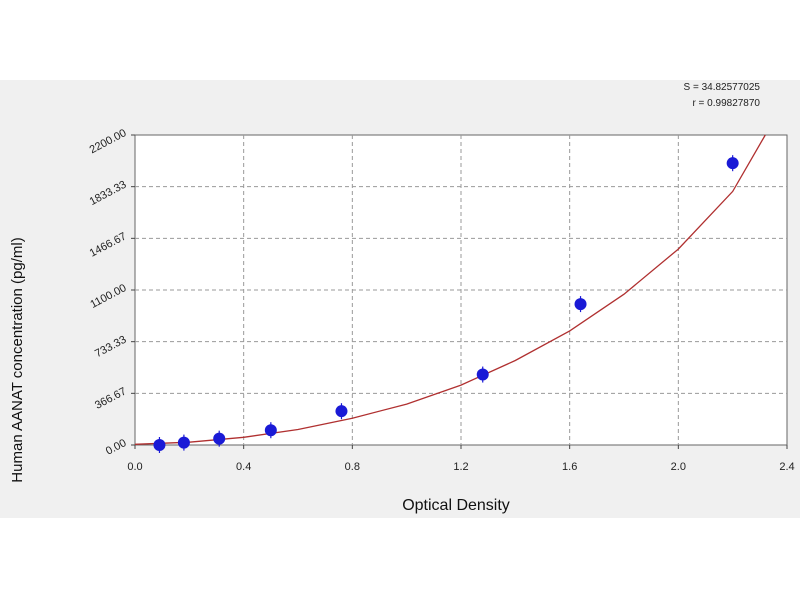 The height and width of the screenshot is (600, 800). I want to click on y-tick-label: 1100.00, so click(108, 296).